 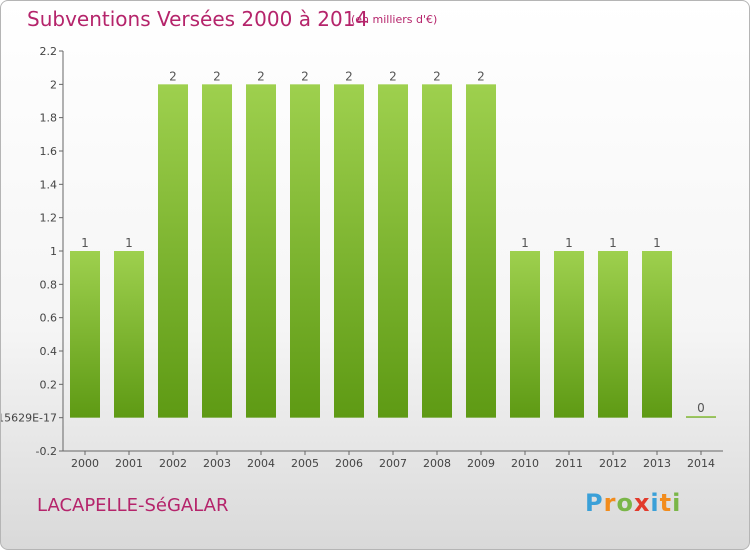 I want to click on logo-letter: P, so click(x=594, y=503).